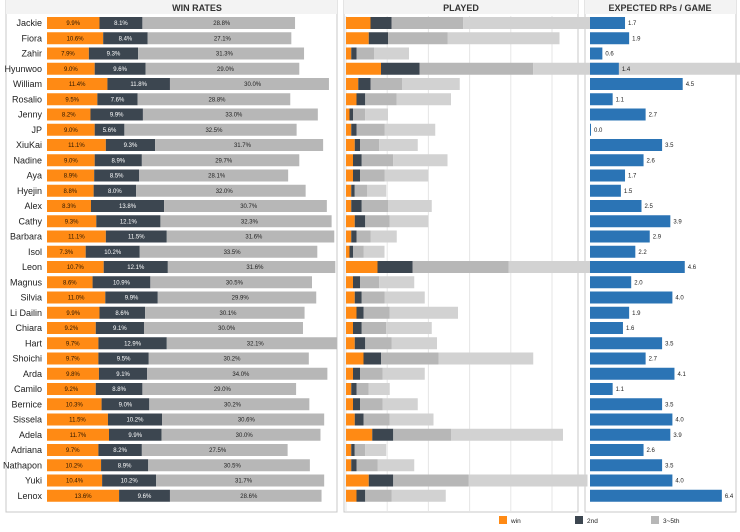 This screenshot has height=532, width=740. I want to click on character-name: Hyunwoo, so click(23, 69).